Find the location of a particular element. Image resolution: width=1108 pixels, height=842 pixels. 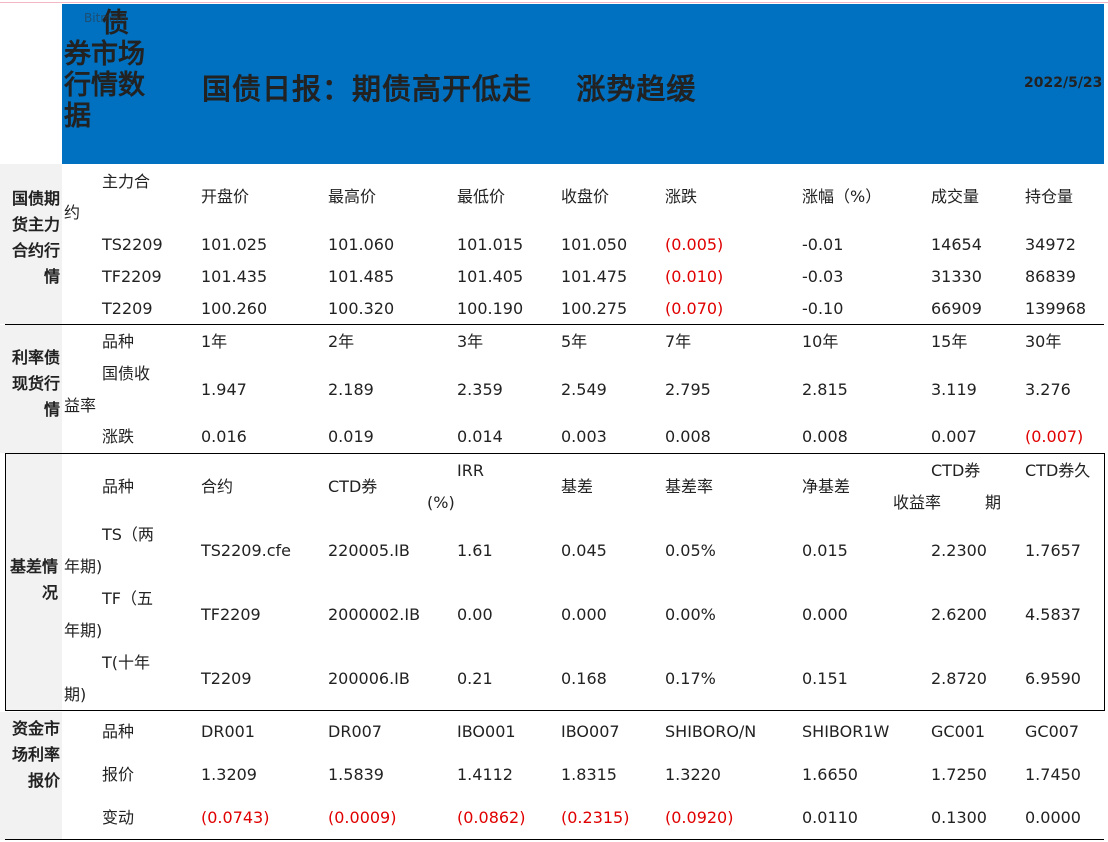

table-cell: 101.025 is located at coordinates (234, 244).